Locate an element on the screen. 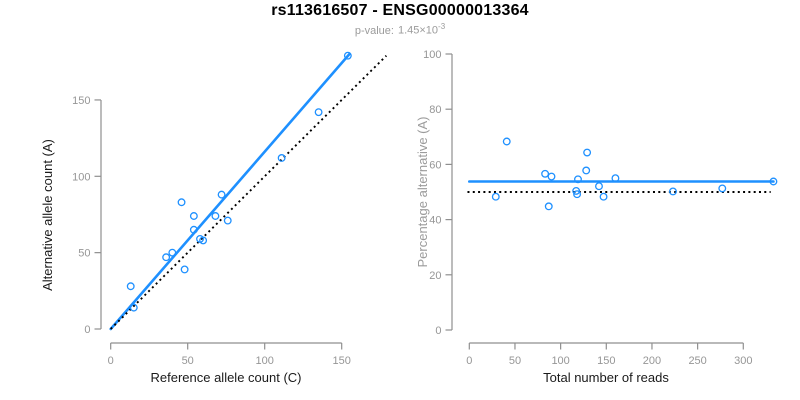  pvalue-value: 1.45×10 is located at coordinates (418, 30).